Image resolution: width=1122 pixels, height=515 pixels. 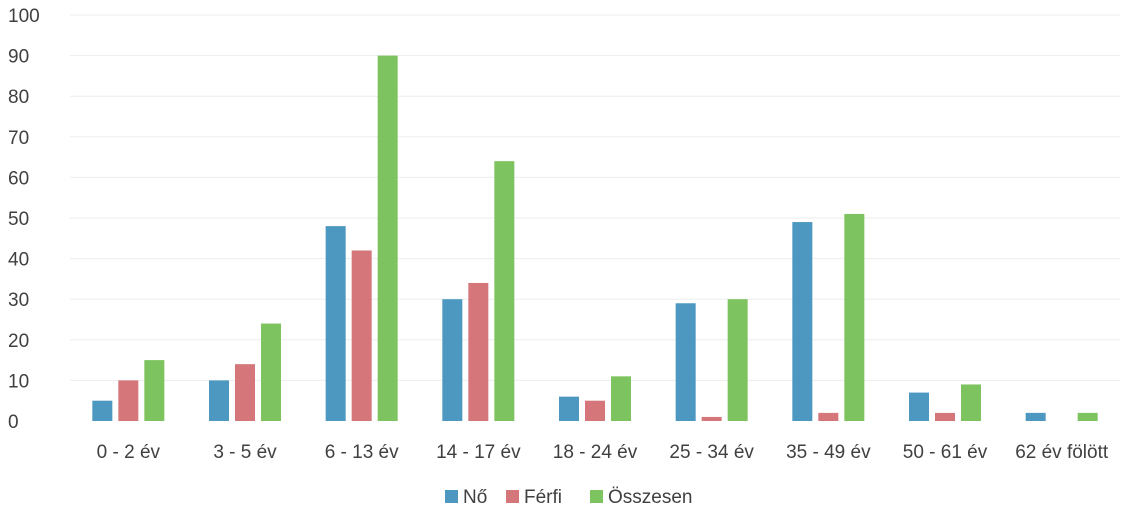 I want to click on y-tick-label: 40, so click(x=18, y=260).